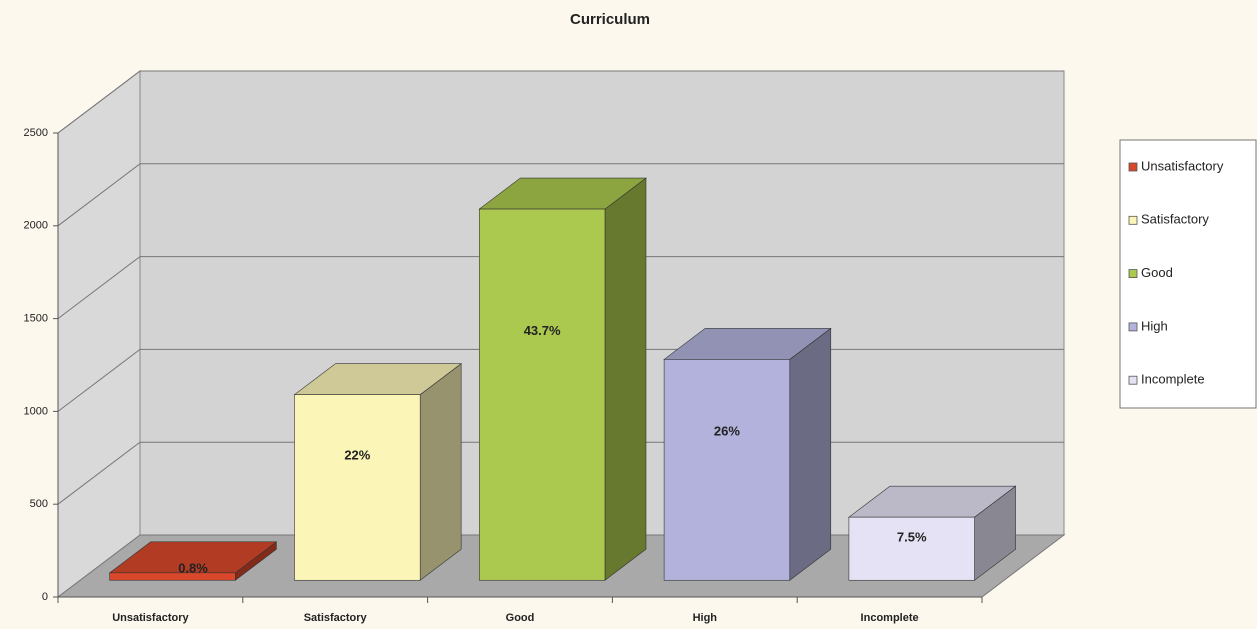 The height and width of the screenshot is (629, 1257). Describe the element at coordinates (520, 618) in the screenshot. I see `x-tick-label: Good` at that location.